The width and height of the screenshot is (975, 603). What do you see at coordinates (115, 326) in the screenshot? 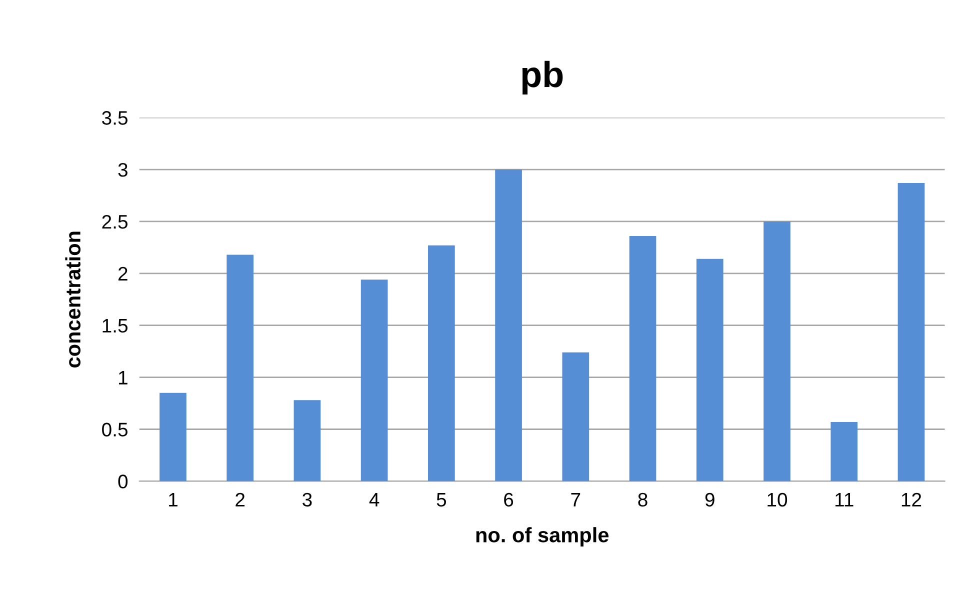
I see `y-tick-label: 1.5` at bounding box center [115, 326].